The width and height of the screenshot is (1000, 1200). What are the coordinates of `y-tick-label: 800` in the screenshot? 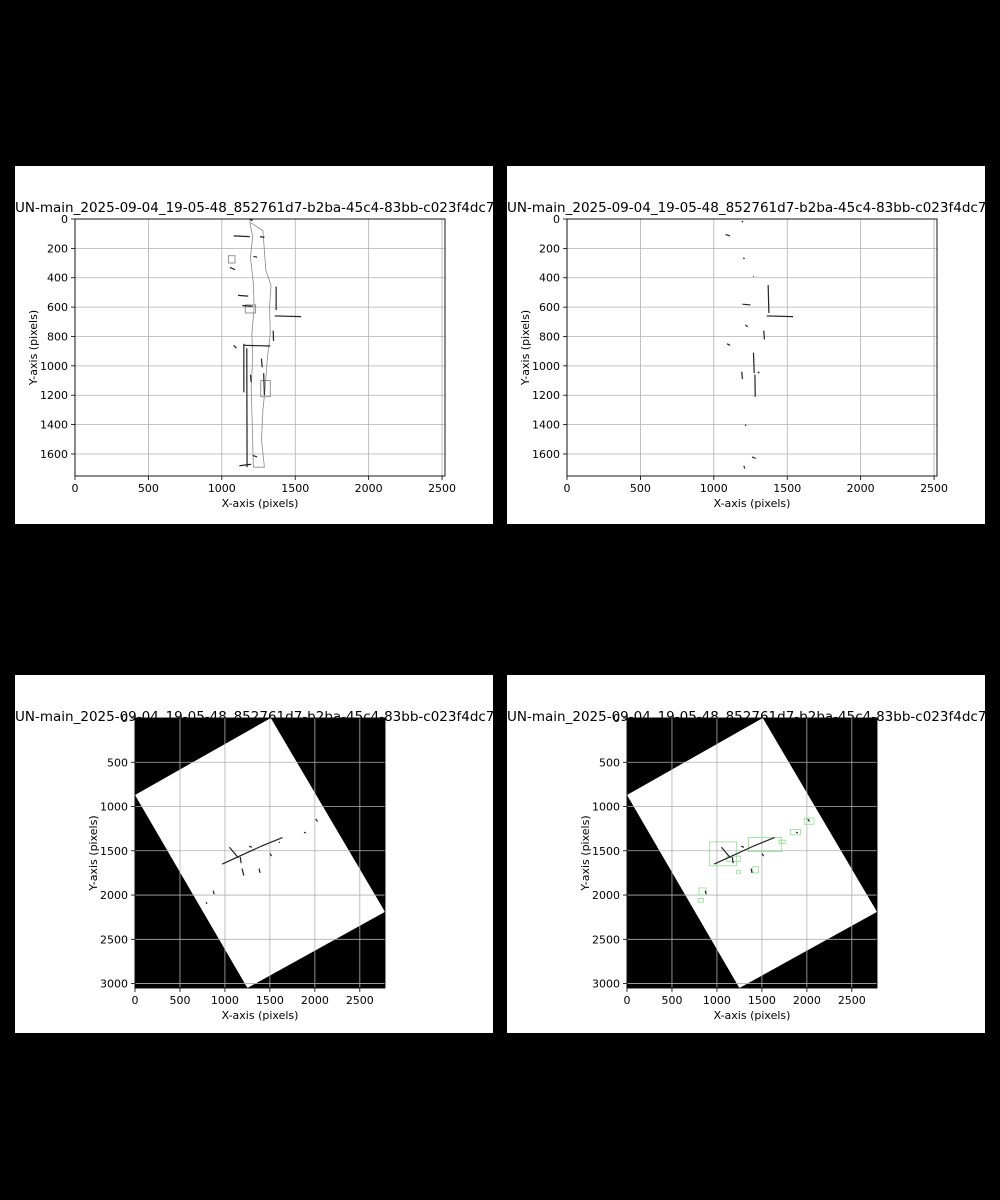 It's located at (57, 336).